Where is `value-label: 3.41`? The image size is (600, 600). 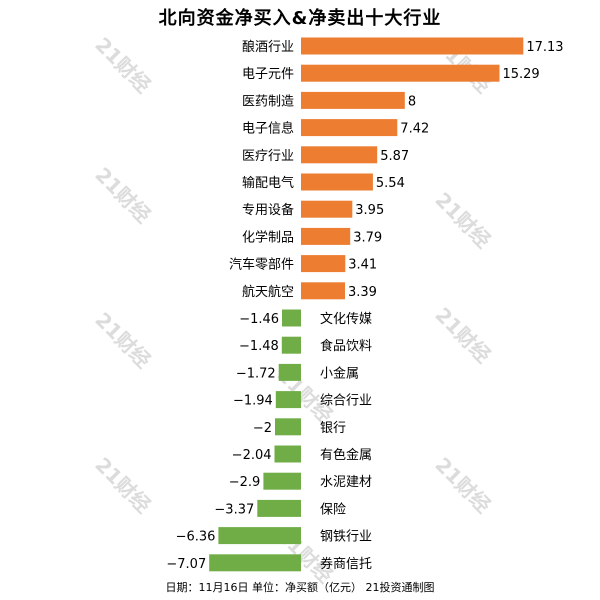 value-label: 3.41 is located at coordinates (362, 265).